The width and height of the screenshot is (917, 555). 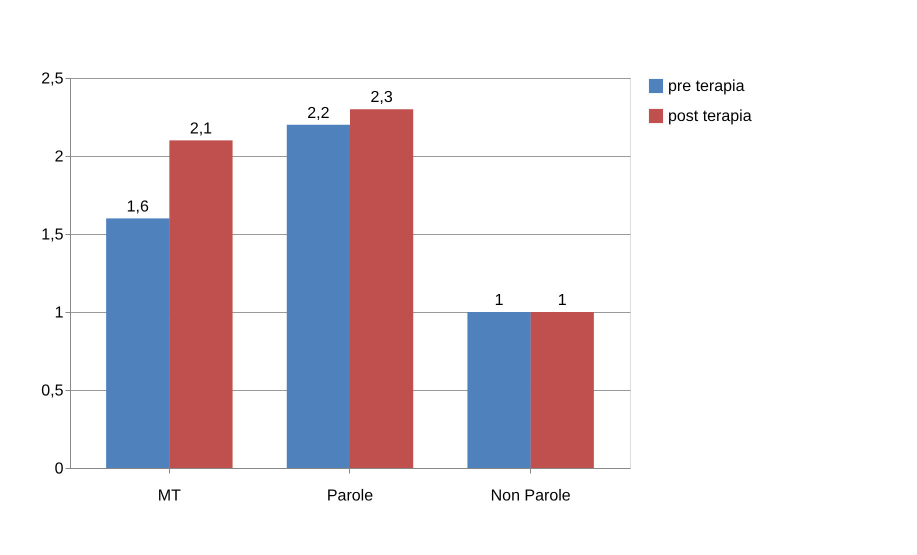 I want to click on legend-label: post terapia, so click(x=710, y=116).